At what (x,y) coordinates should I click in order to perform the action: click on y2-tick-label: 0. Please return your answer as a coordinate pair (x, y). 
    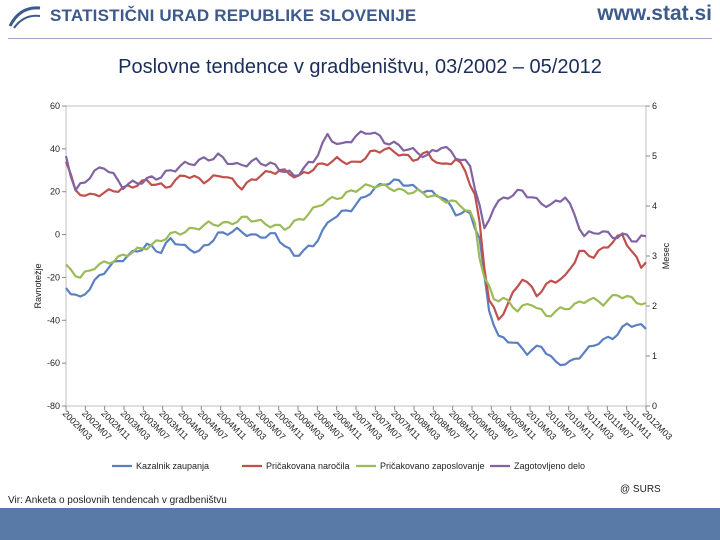
    Looking at the image, I should click on (654, 406).